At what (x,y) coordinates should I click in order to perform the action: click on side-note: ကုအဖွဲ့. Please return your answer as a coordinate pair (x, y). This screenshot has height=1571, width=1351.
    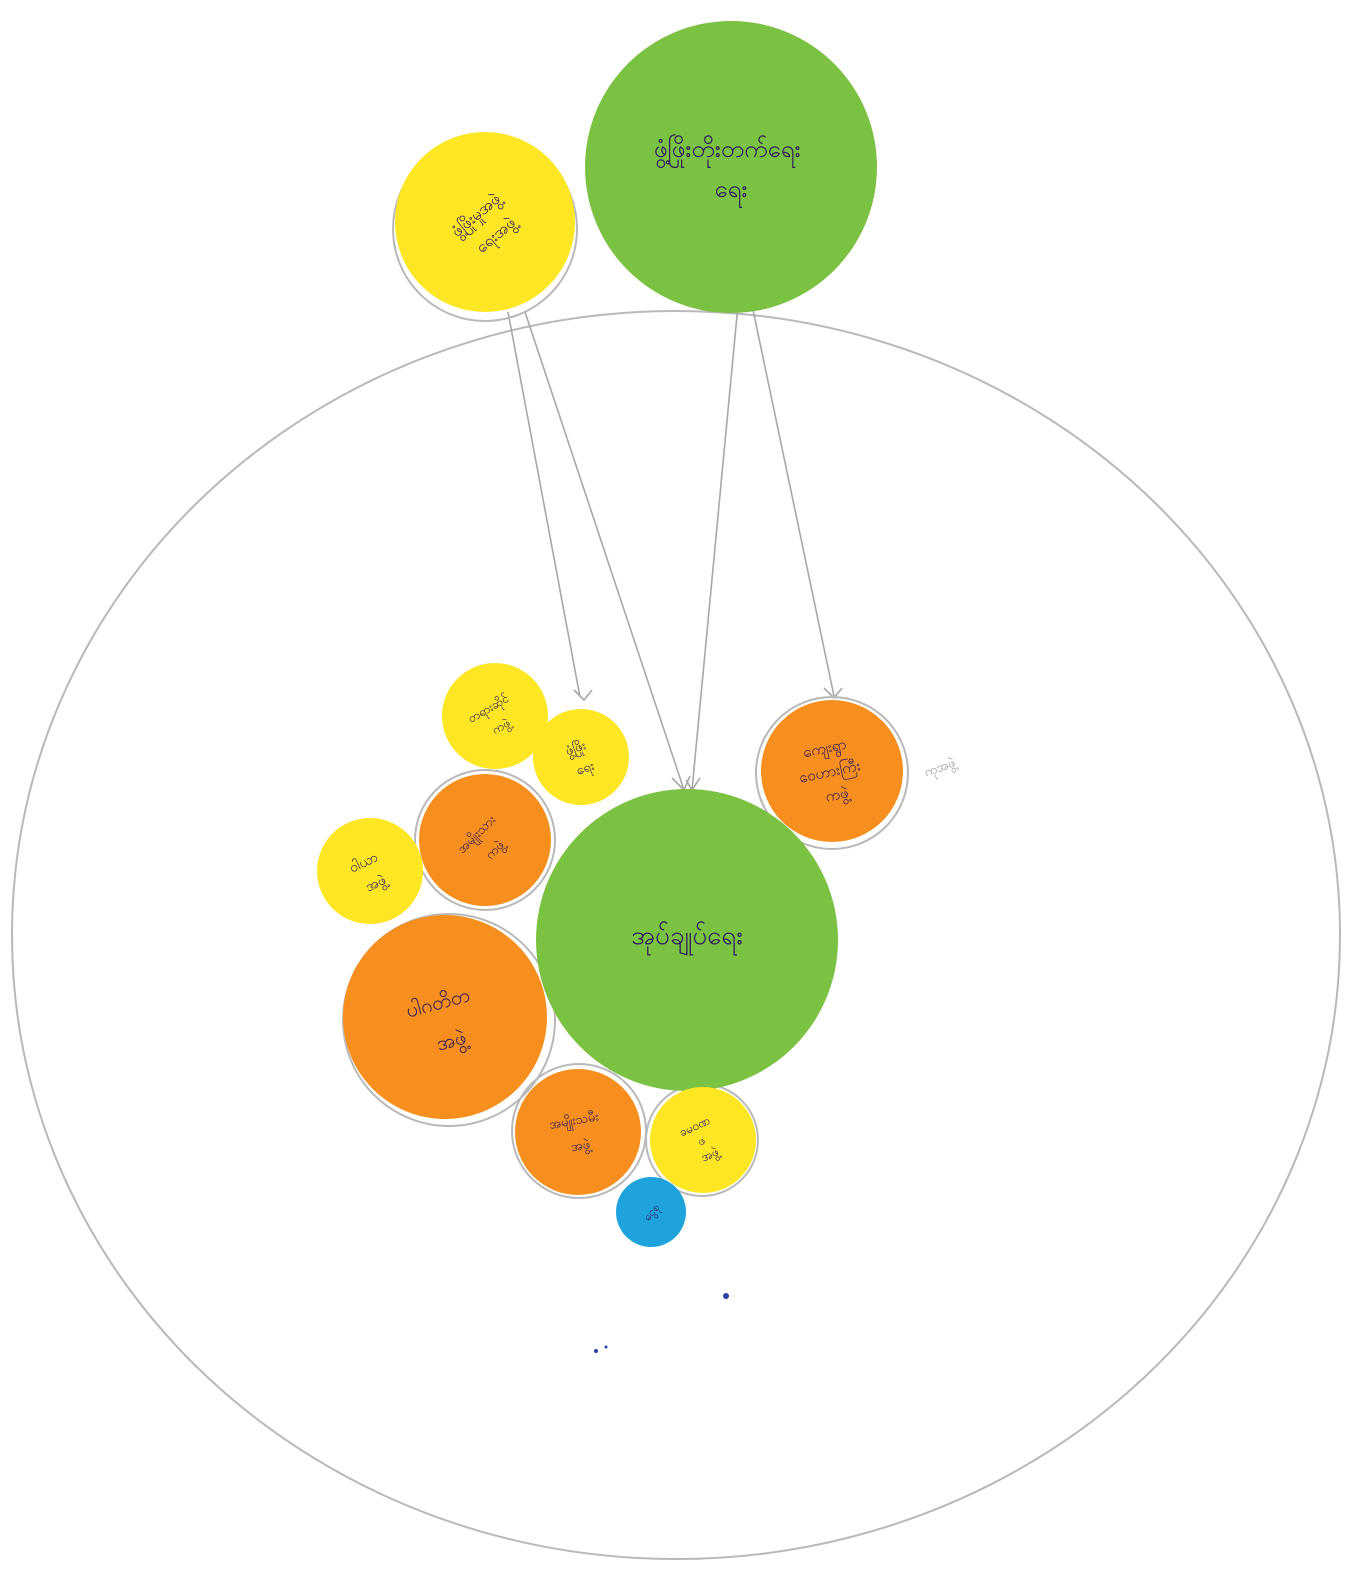
    Looking at the image, I should click on (940, 769).